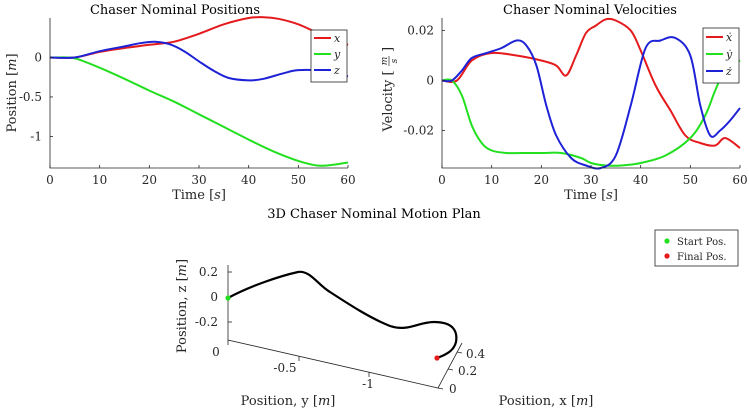 The image size is (749, 414). I want to click on legend-label-xdot: ẋ, so click(729, 37).